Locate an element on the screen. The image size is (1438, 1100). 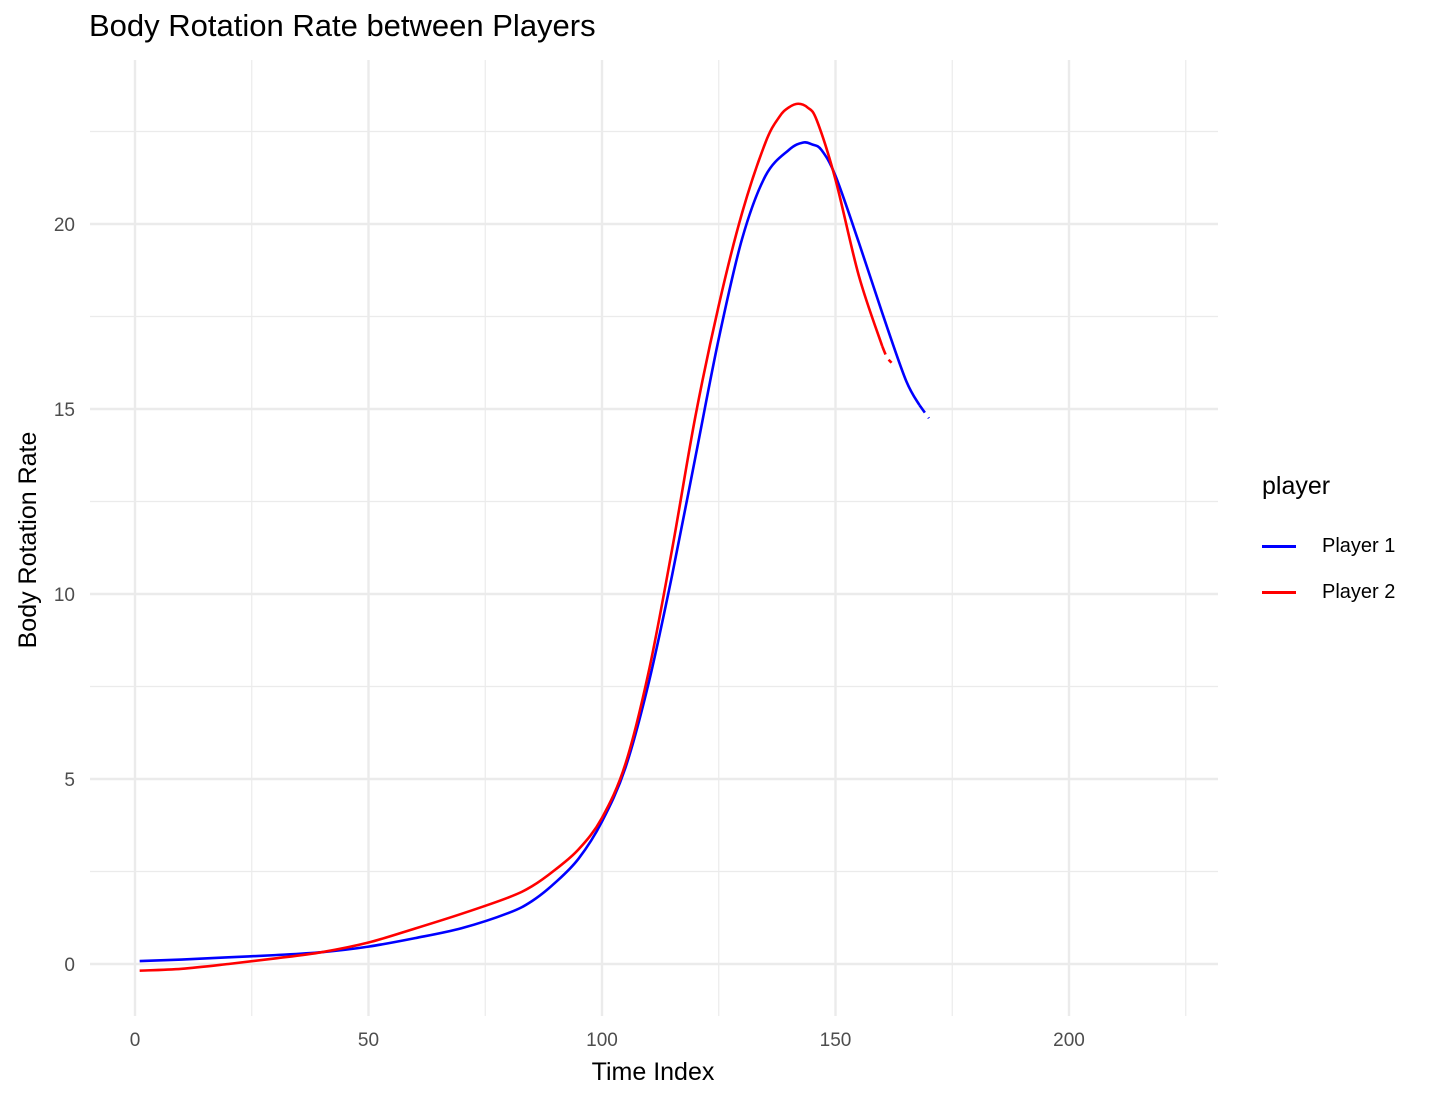
y-tick-label: 15 is located at coordinates (64, 410).